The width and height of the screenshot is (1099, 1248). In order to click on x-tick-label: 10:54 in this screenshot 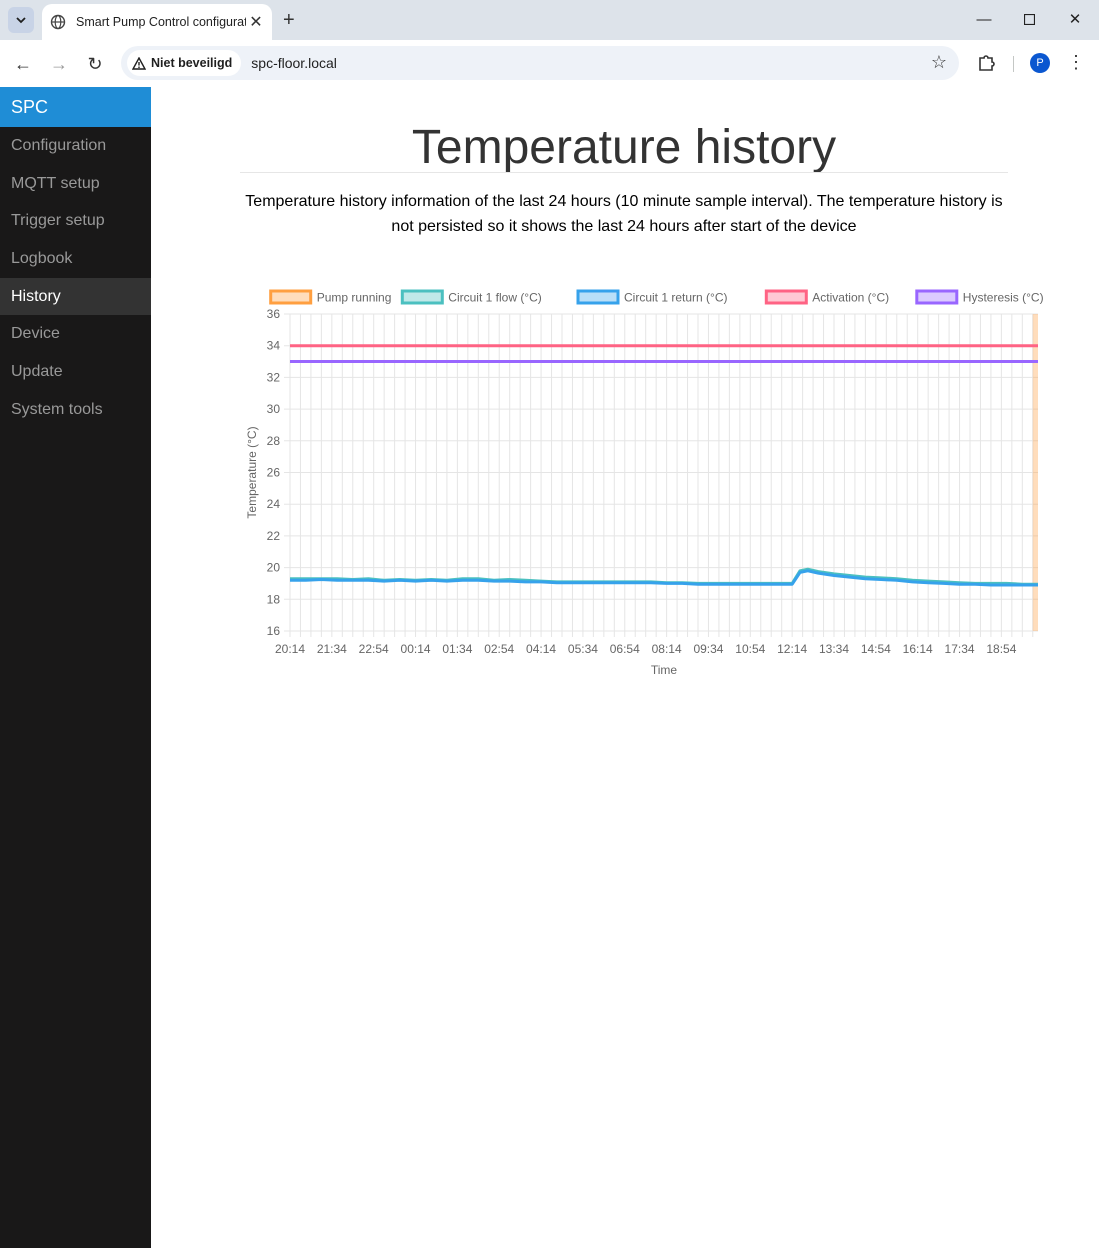, I will do `click(750, 649)`.